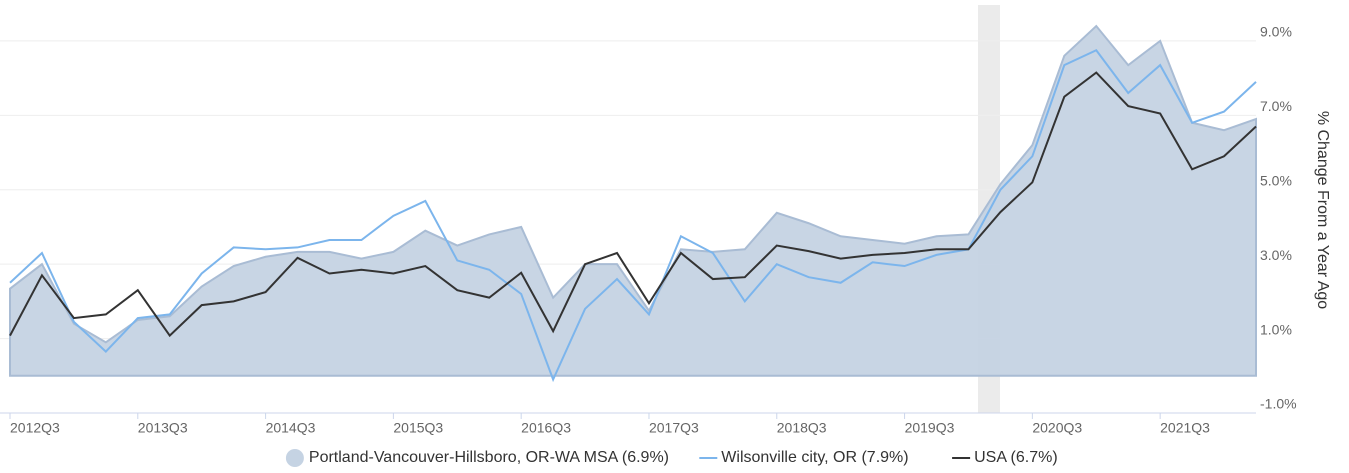  I want to click on x-tick-label: 2014Q3, so click(291, 428).